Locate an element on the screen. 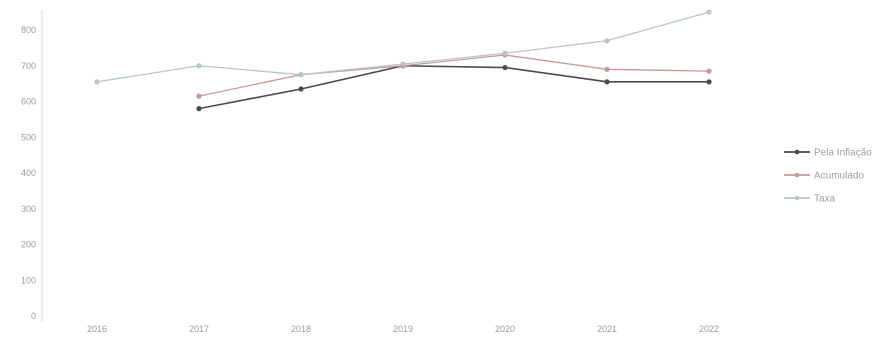 Image resolution: width=883 pixels, height=337 pixels. legend: Pela Inflação Acumulado Taxa is located at coordinates (828, 176).